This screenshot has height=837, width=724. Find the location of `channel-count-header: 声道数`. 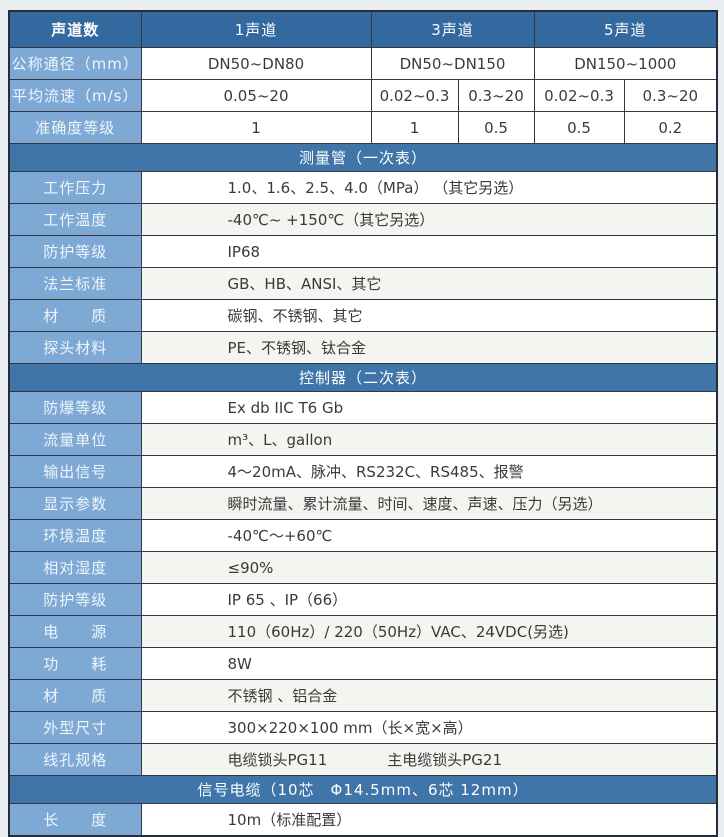

channel-count-header: 声道数 is located at coordinates (75, 29).